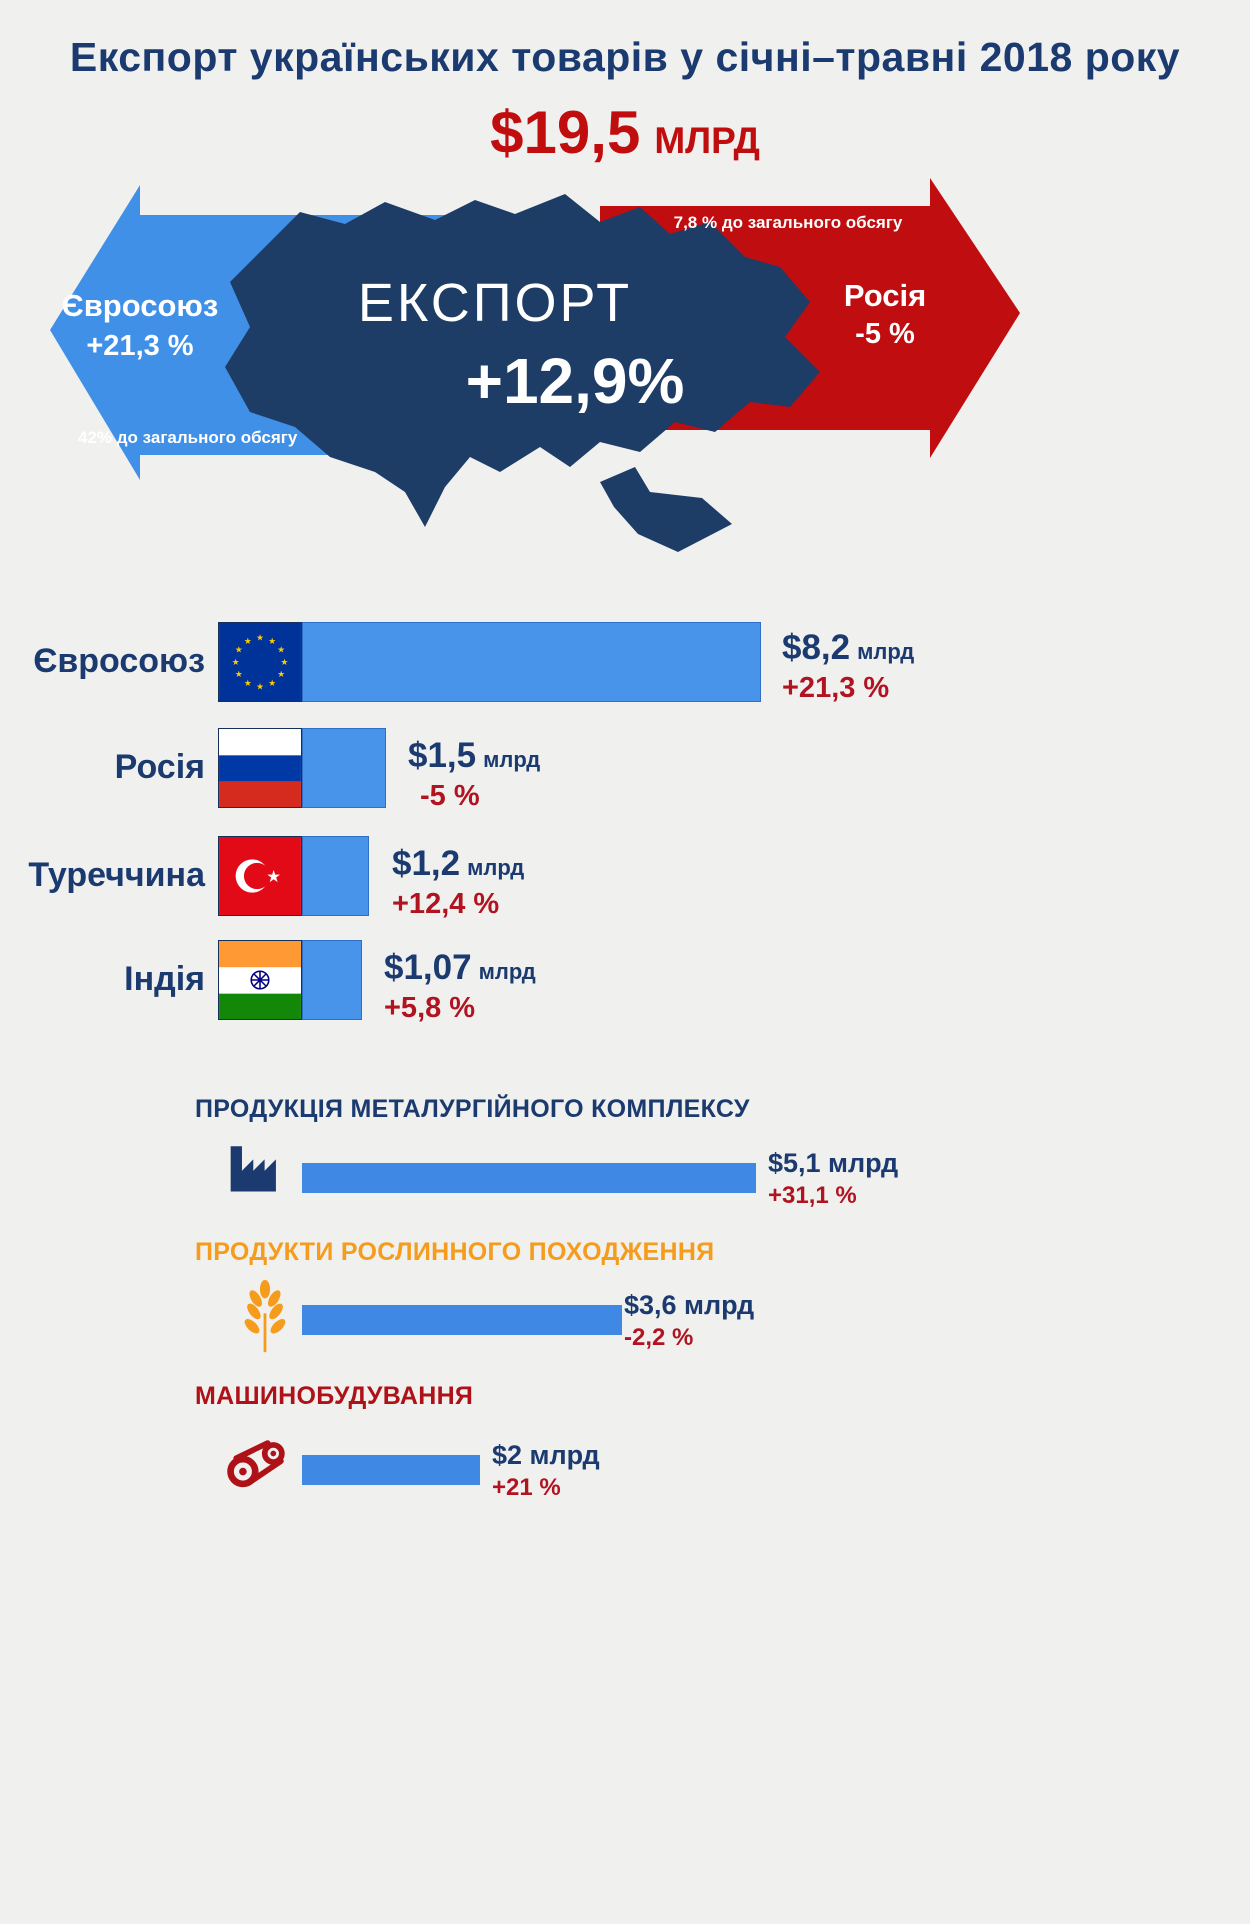  What do you see at coordinates (816, 647) in the screenshot?
I see `value-eu: $8,2` at bounding box center [816, 647].